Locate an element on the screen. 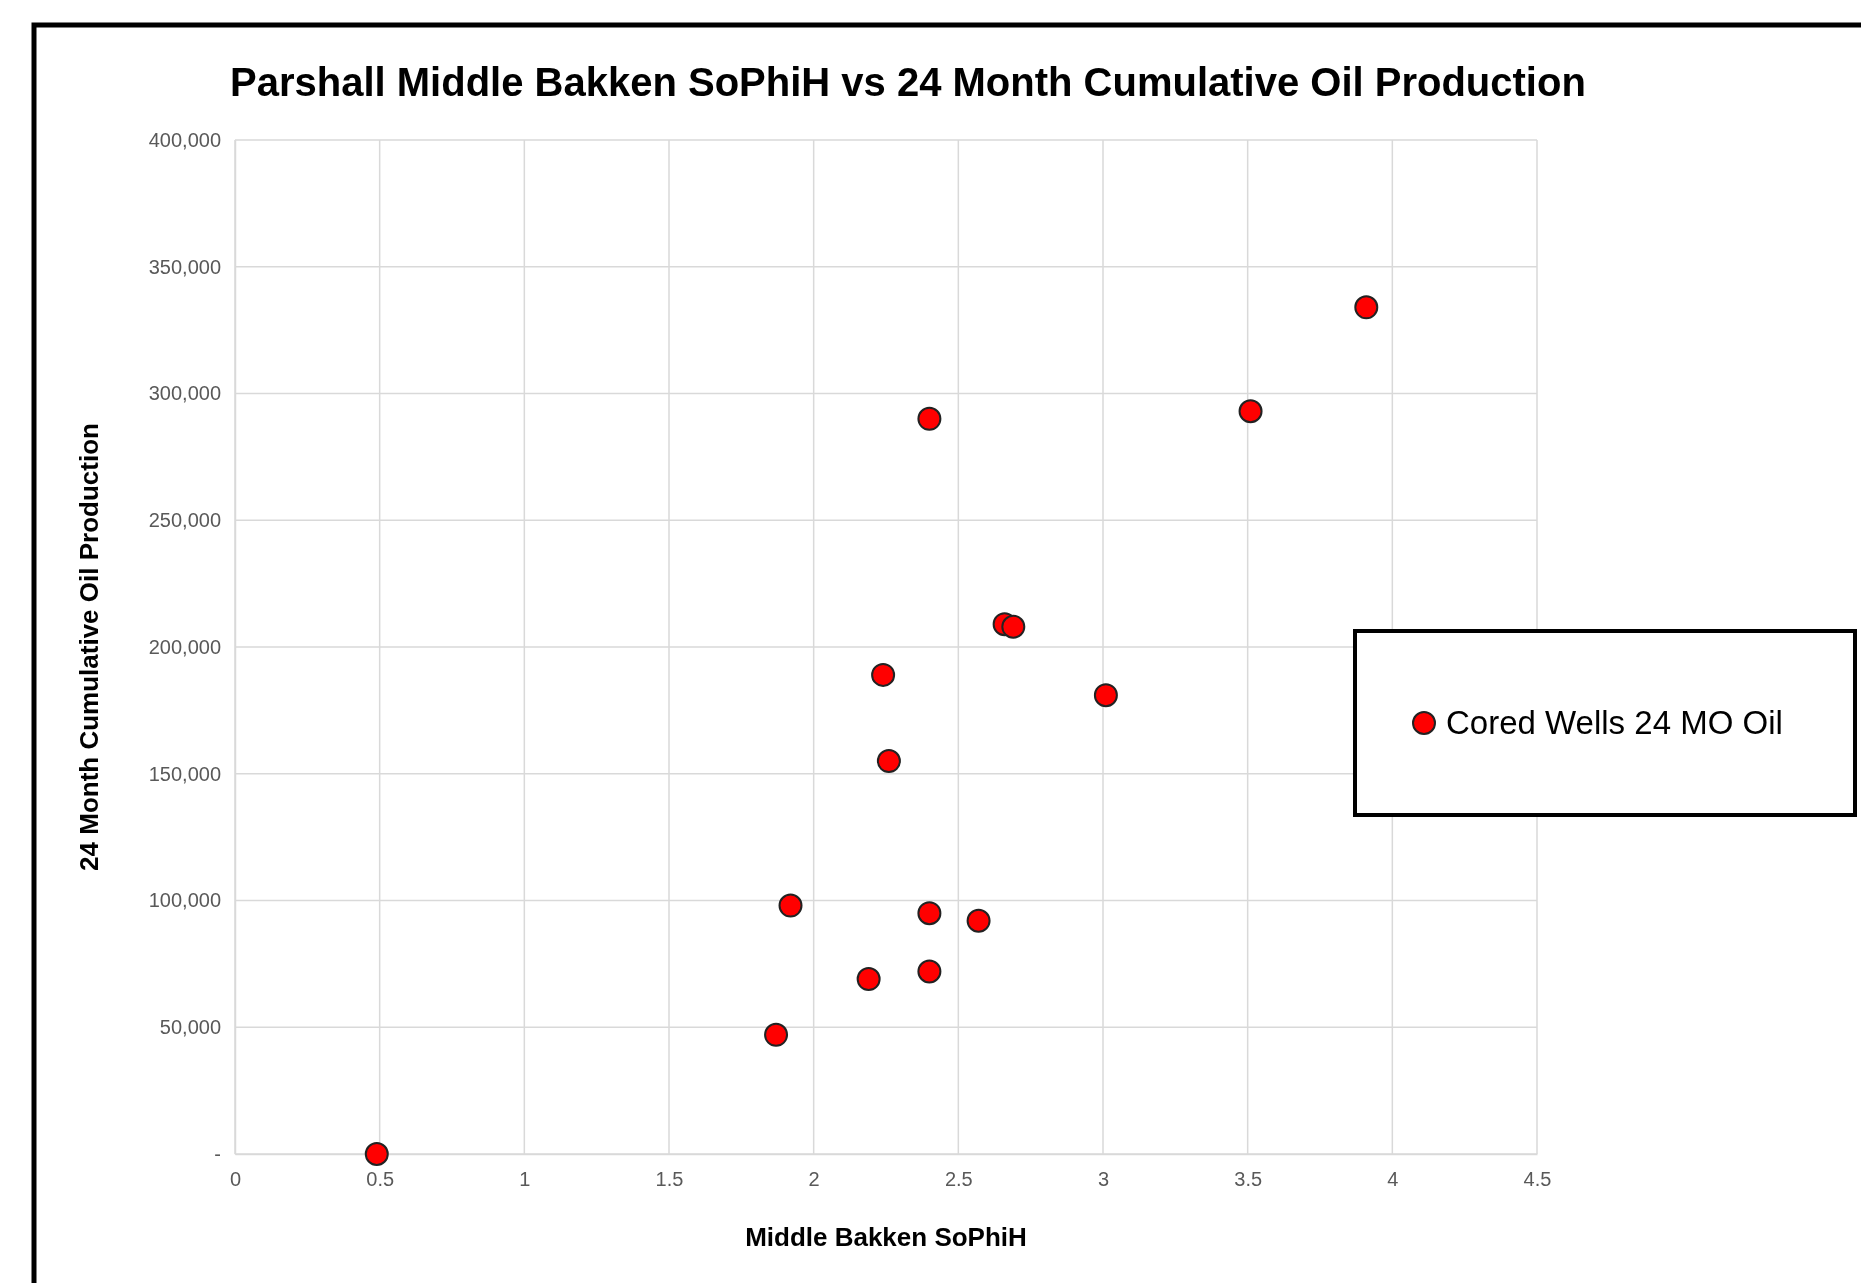 The height and width of the screenshot is (1283, 1861). x-tick-label: 1 is located at coordinates (525, 1179).